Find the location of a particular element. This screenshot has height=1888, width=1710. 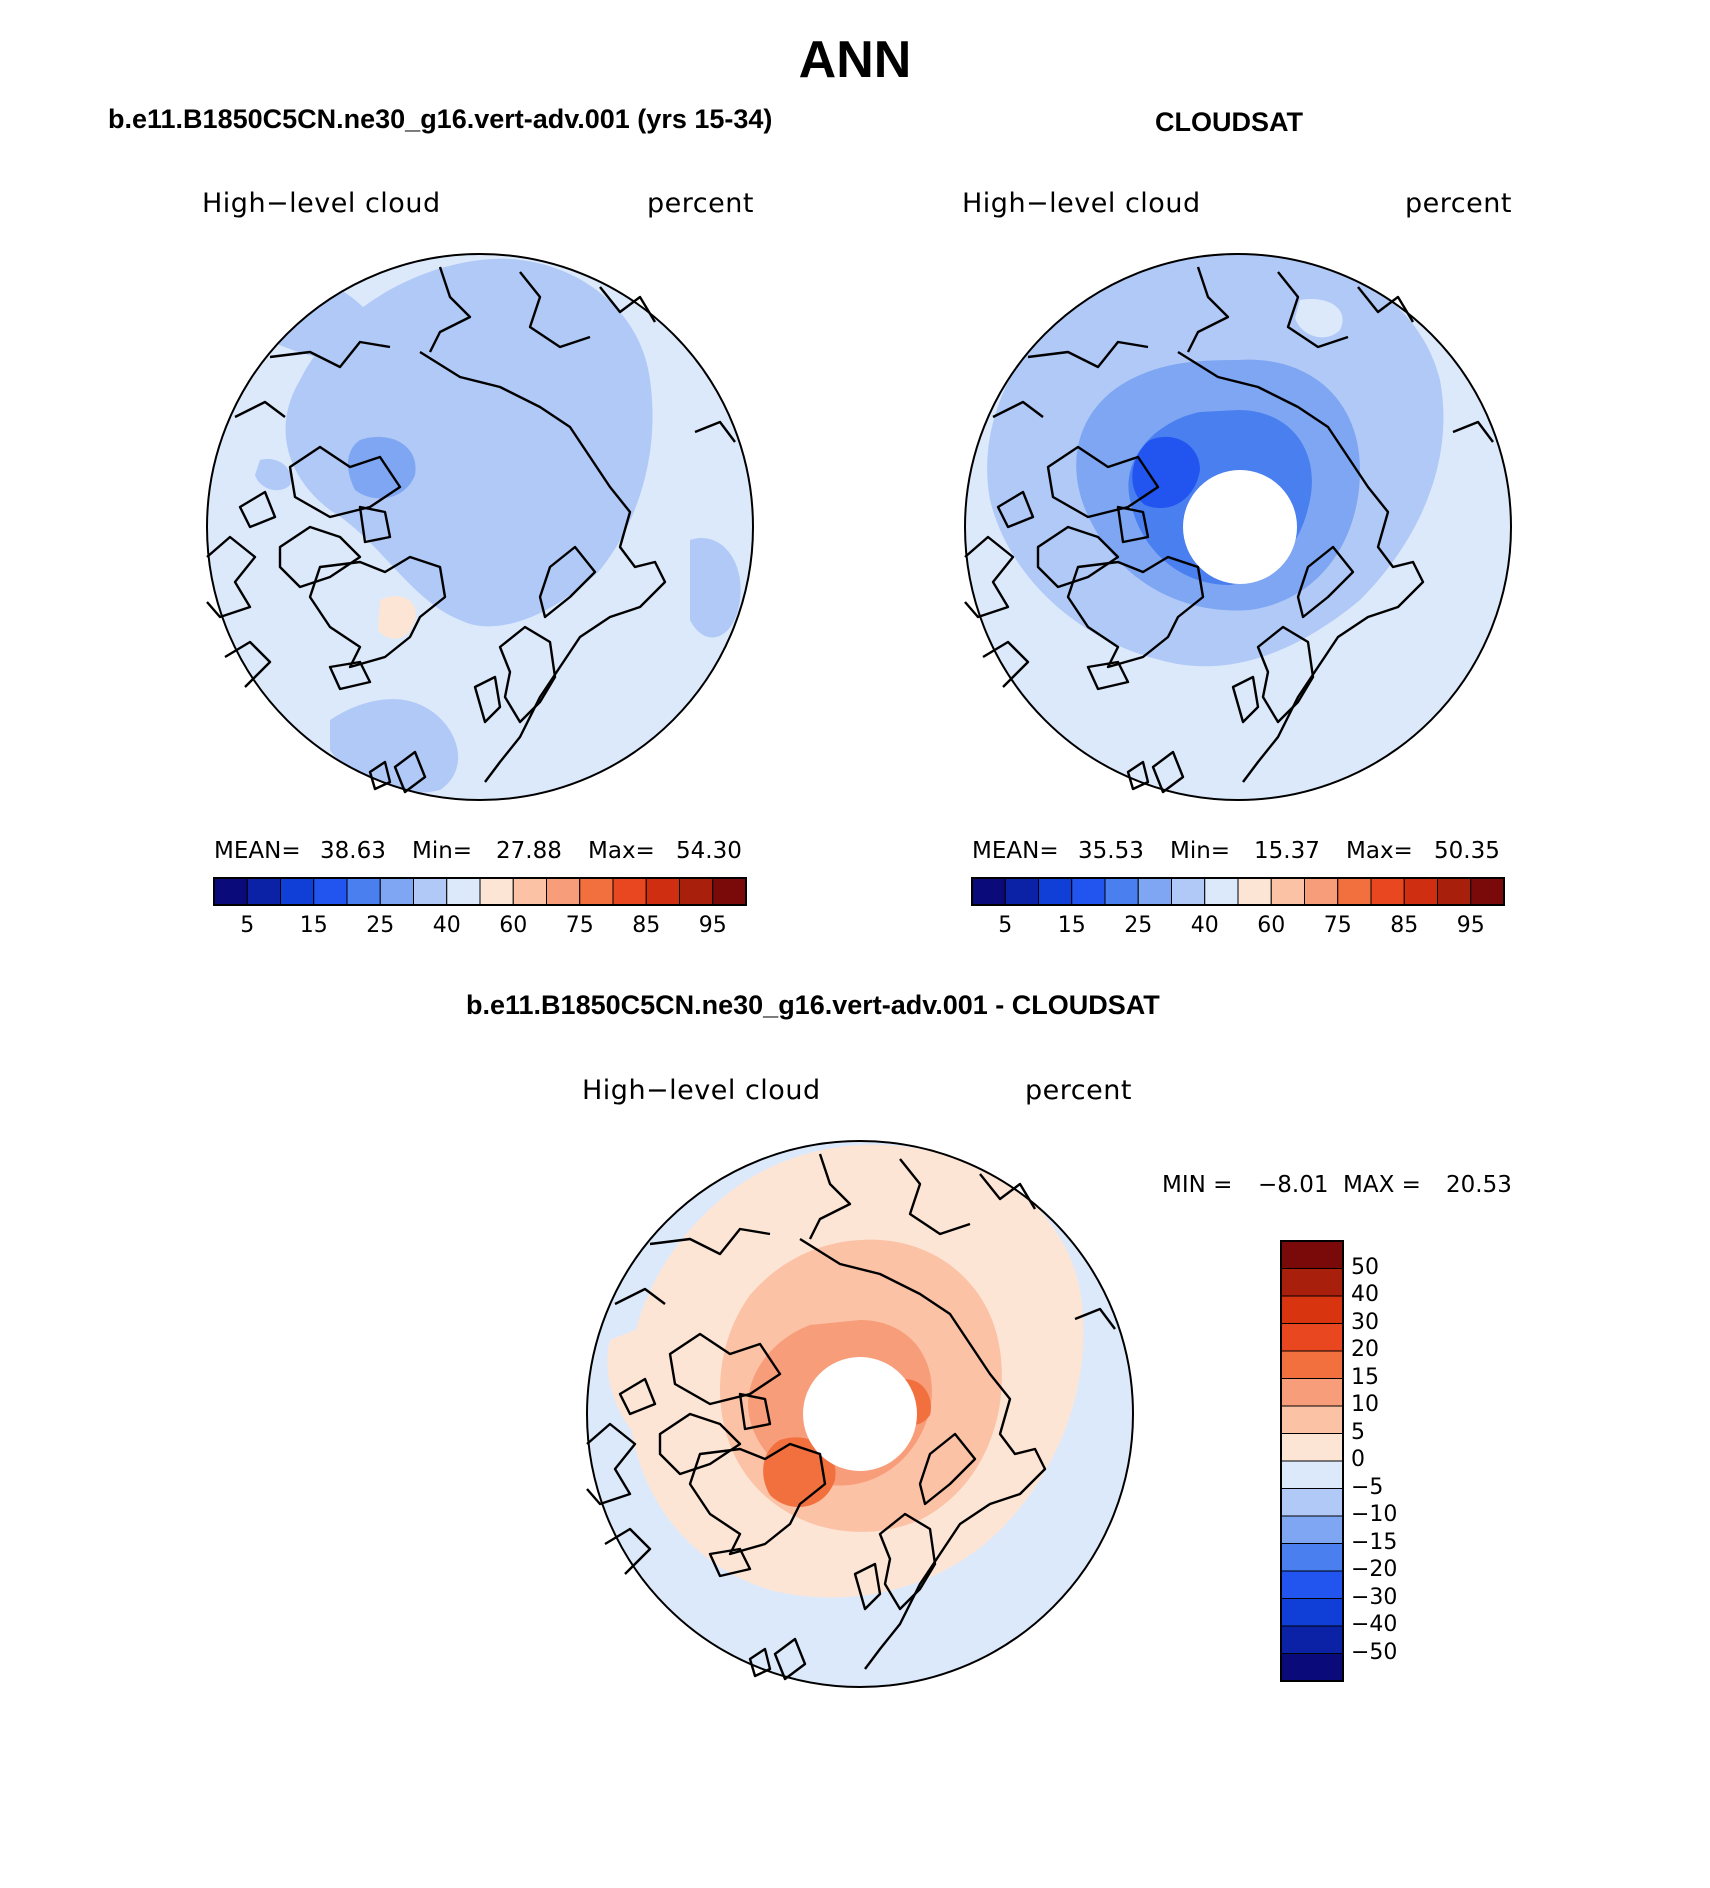

panel2-colorbar-tick-label: 85 is located at coordinates (1404, 925).